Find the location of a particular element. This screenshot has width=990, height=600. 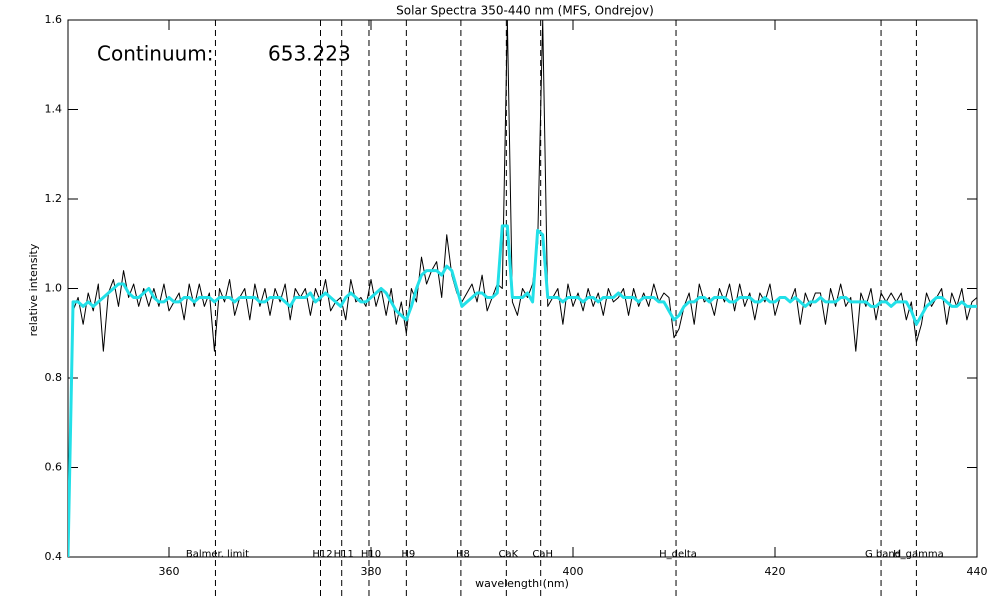

reference-line-label: CaH is located at coordinates (542, 554).